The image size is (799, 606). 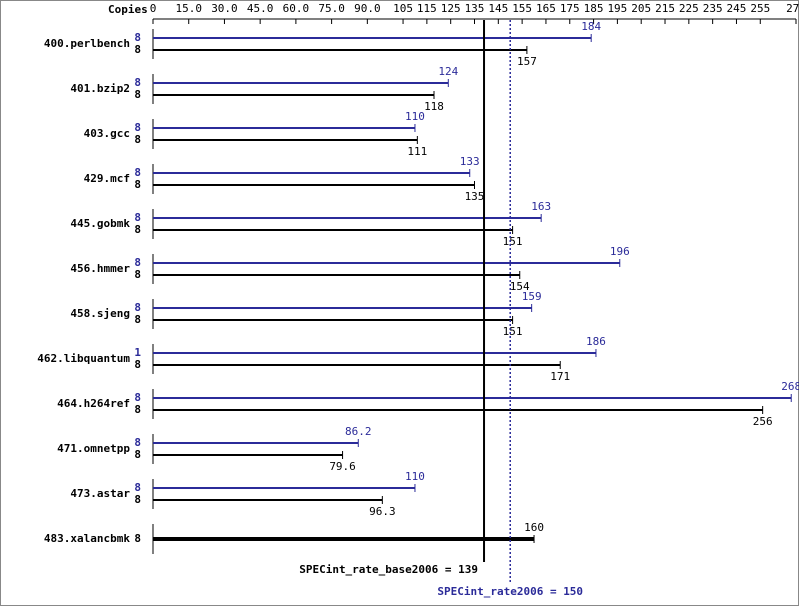 I want to click on x-tick-label: 235, so click(x=713, y=8).